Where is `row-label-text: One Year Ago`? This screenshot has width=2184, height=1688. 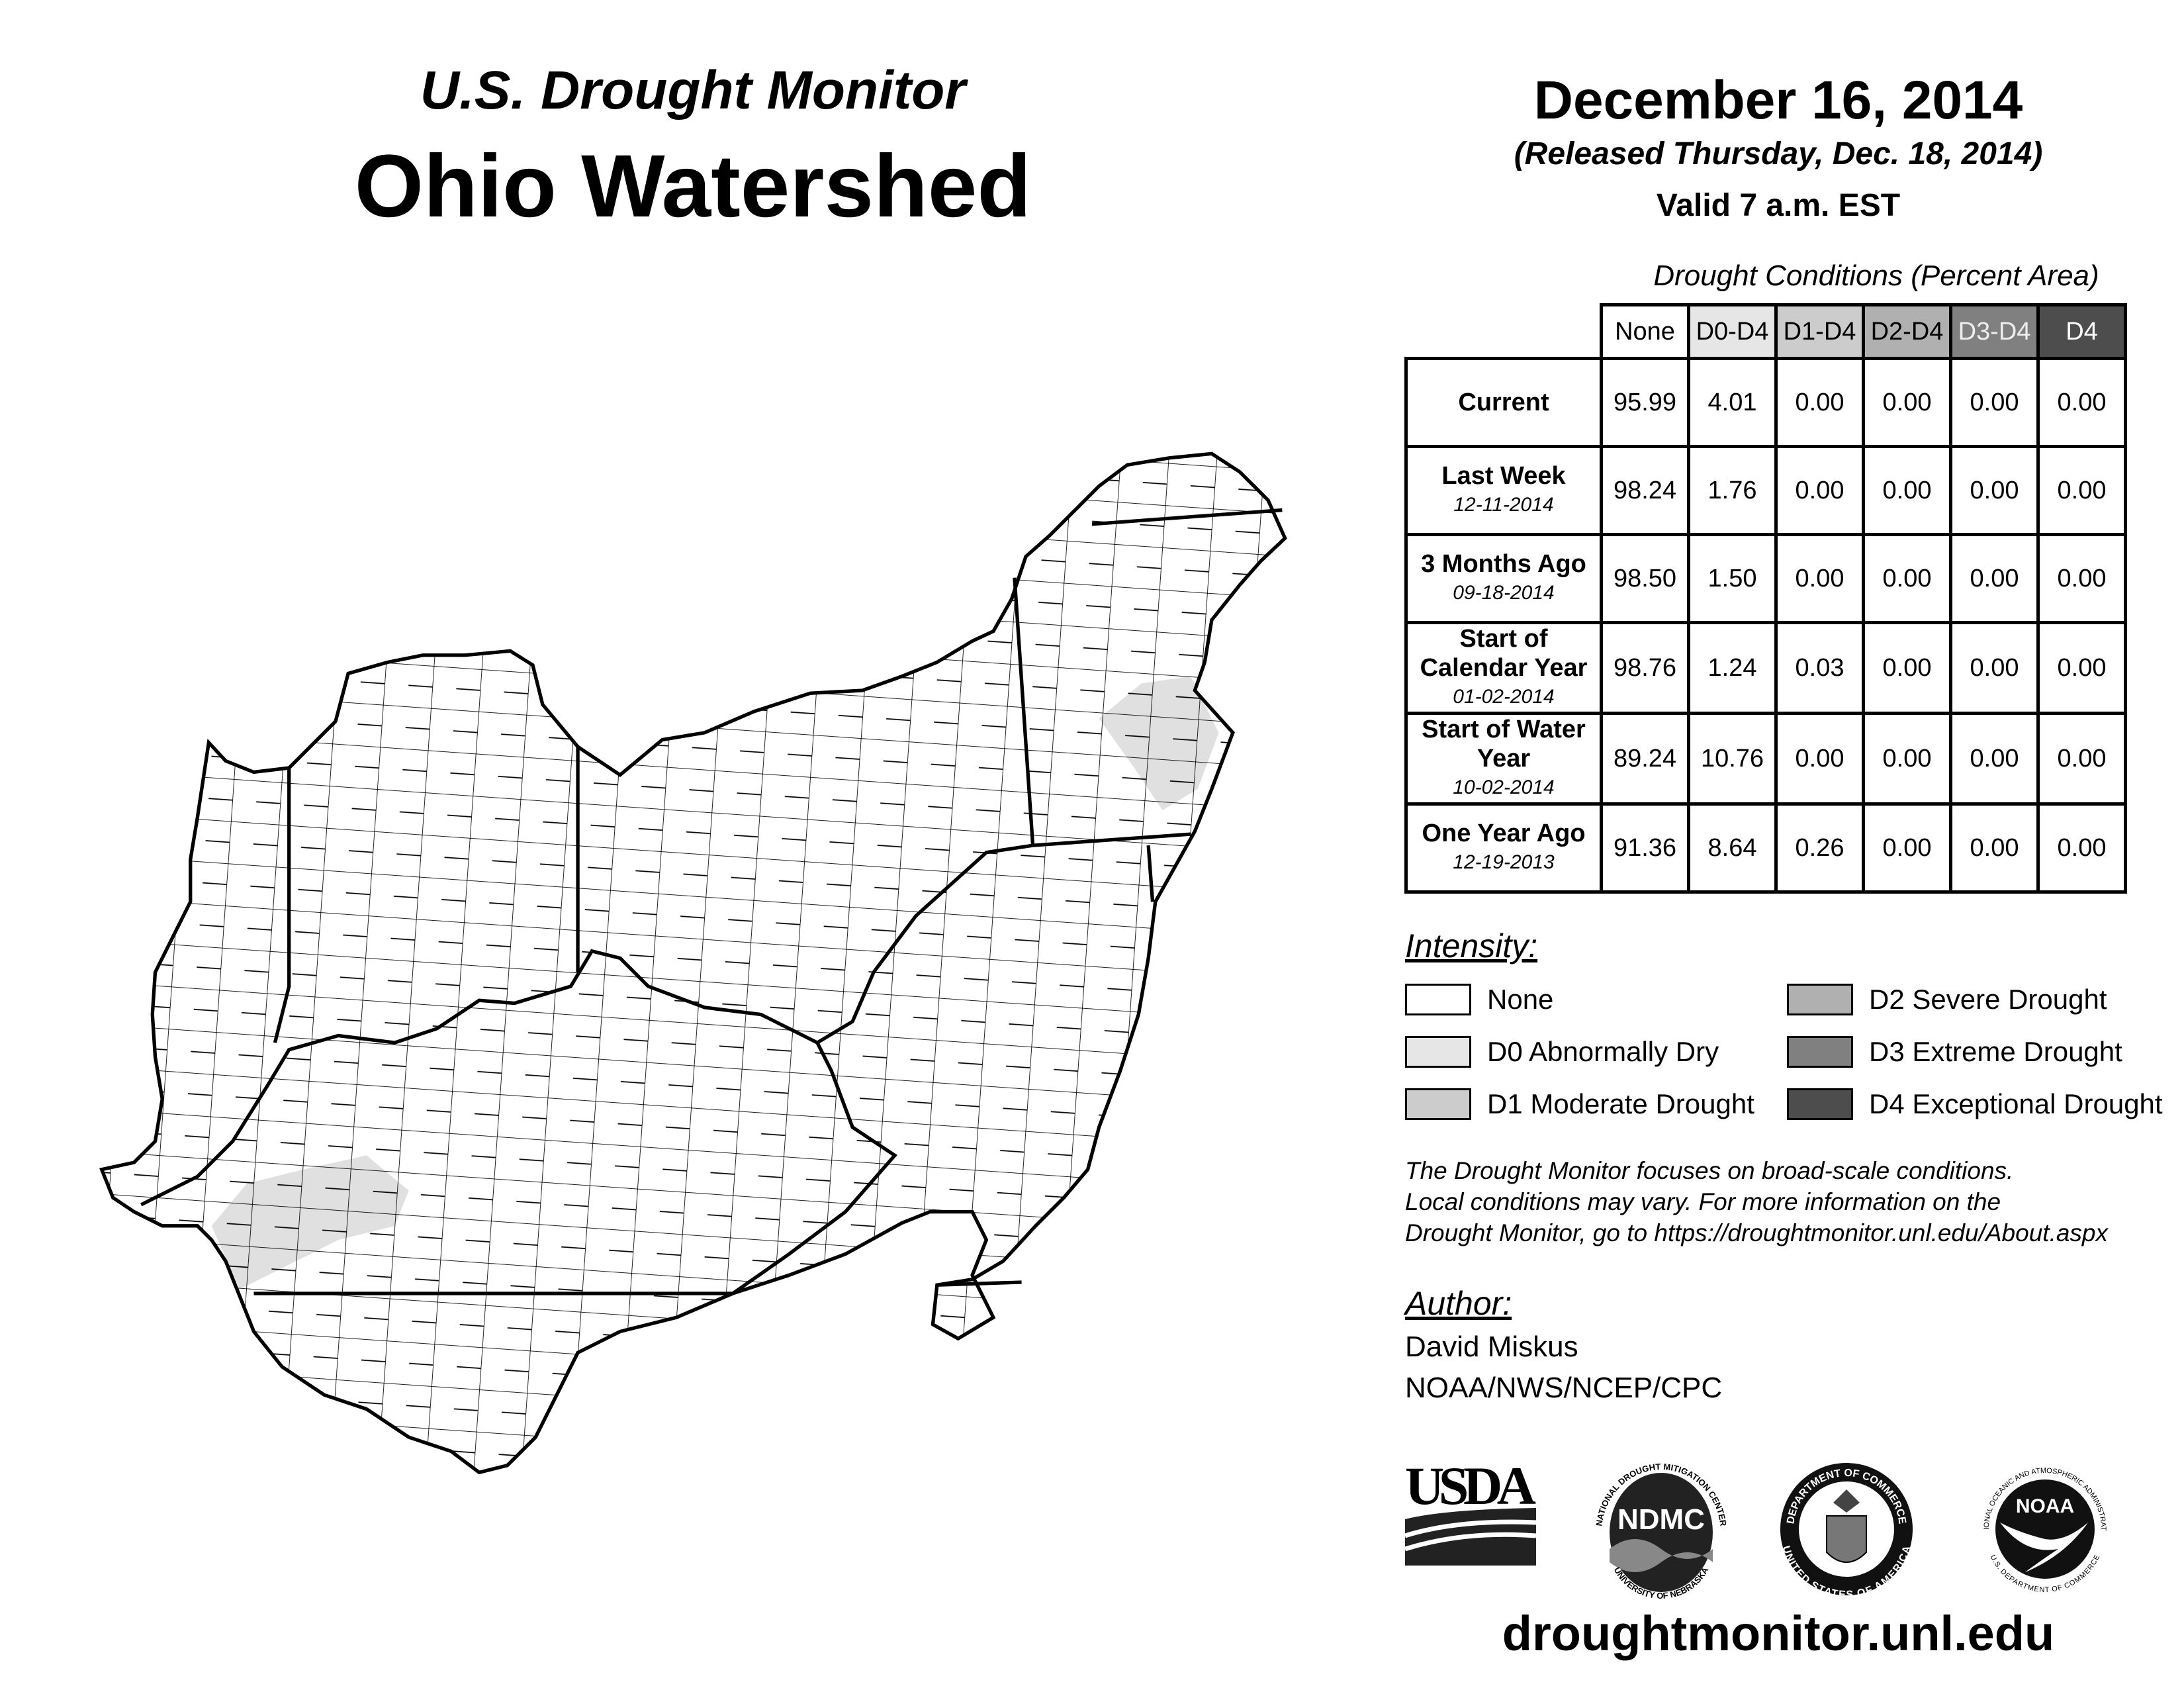 row-label-text: One Year Ago is located at coordinates (1504, 833).